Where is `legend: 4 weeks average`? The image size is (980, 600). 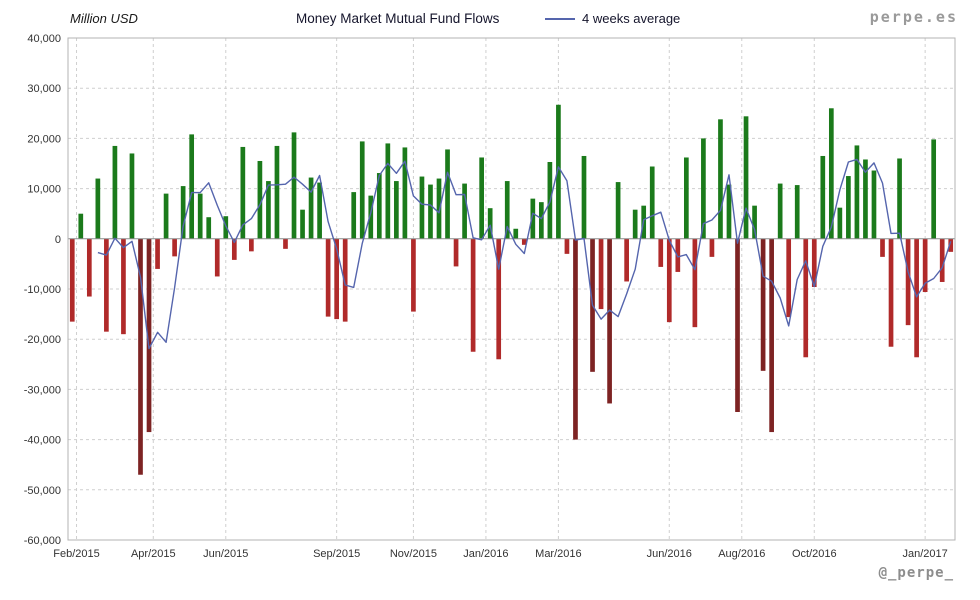
legend: 4 weeks average is located at coordinates (612, 18).